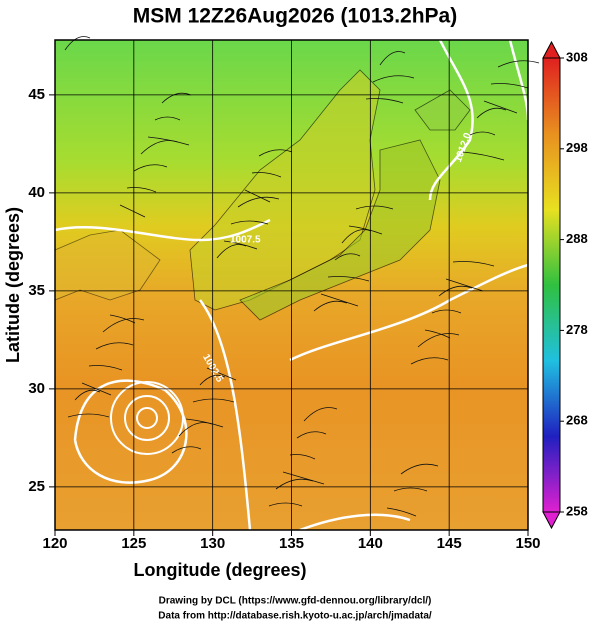 The height and width of the screenshot is (625, 599). Describe the element at coordinates (577, 238) in the screenshot. I see `colorbar-tick-label: 288` at that location.